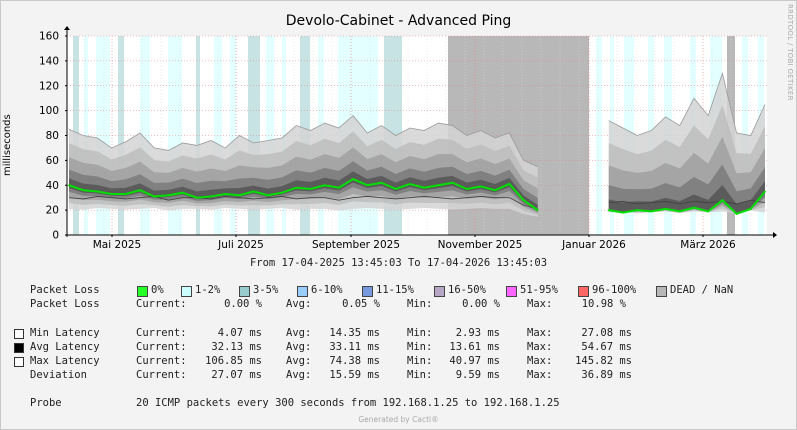  Describe the element at coordinates (161, 347) in the screenshot. I see `avg-latency-current-header: Current:` at that location.